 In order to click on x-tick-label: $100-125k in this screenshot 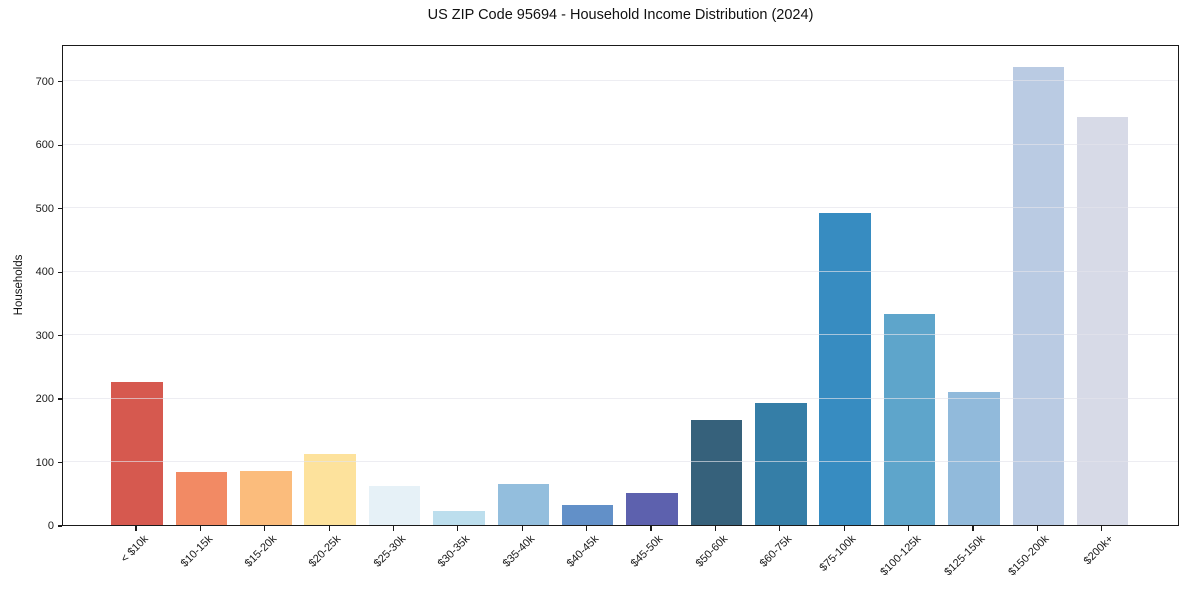, I will do `click(900, 556)`.